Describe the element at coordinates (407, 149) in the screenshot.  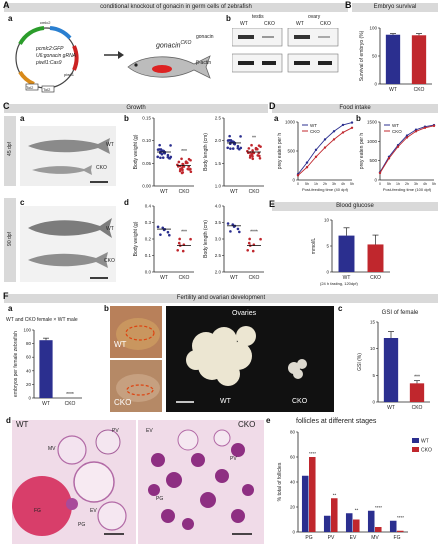
I see `series-line-cko` at that location.